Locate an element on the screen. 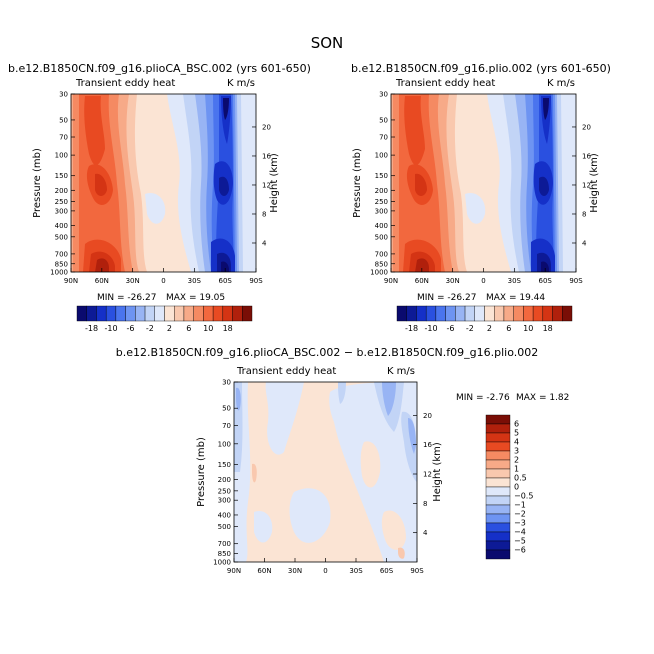 The width and height of the screenshot is (654, 654). colorbar-1-label: 6 is located at coordinates (508, 328).